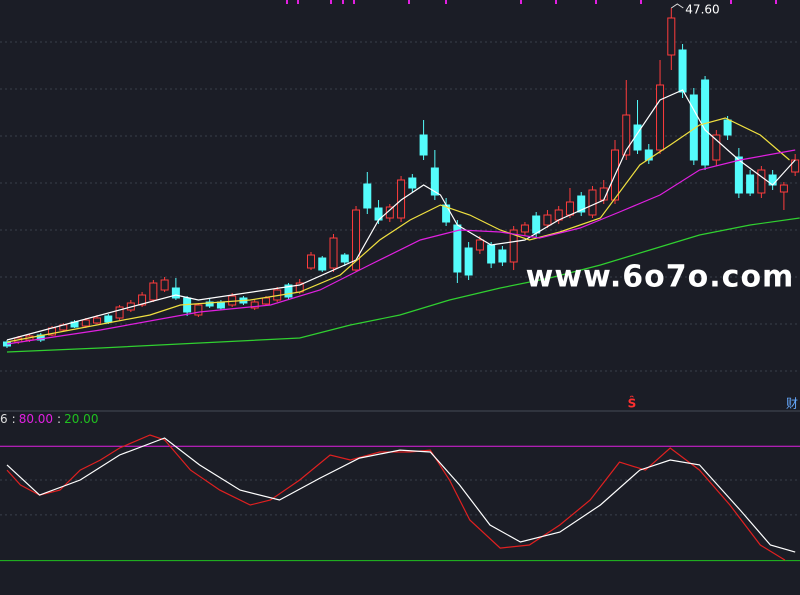 The image size is (800, 595). What do you see at coordinates (632, 403) in the screenshot?
I see `event-marker: Ŝ` at bounding box center [632, 403].